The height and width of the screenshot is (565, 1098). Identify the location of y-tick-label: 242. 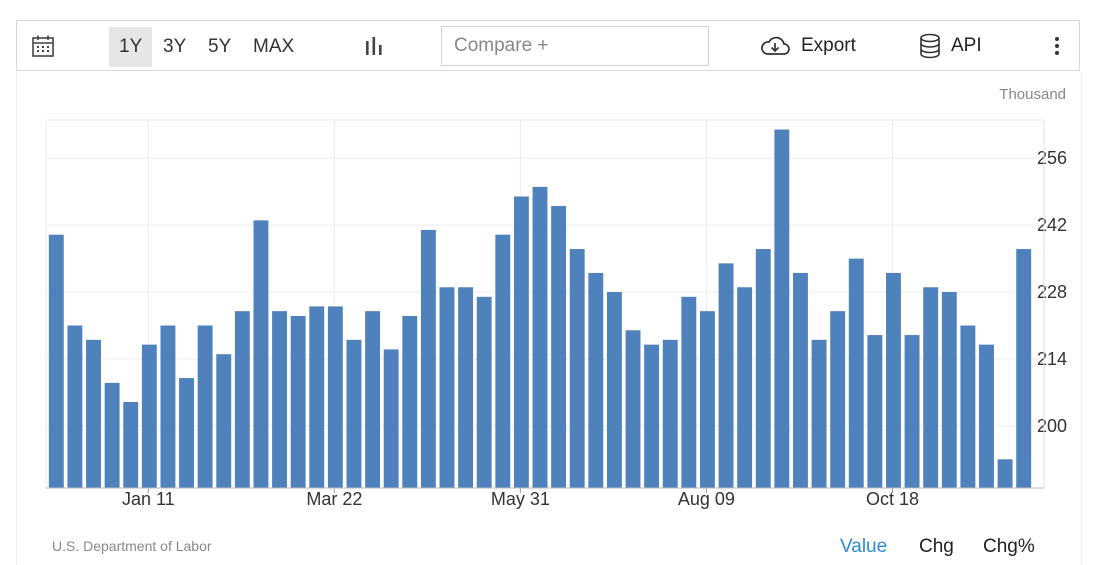
(1052, 225).